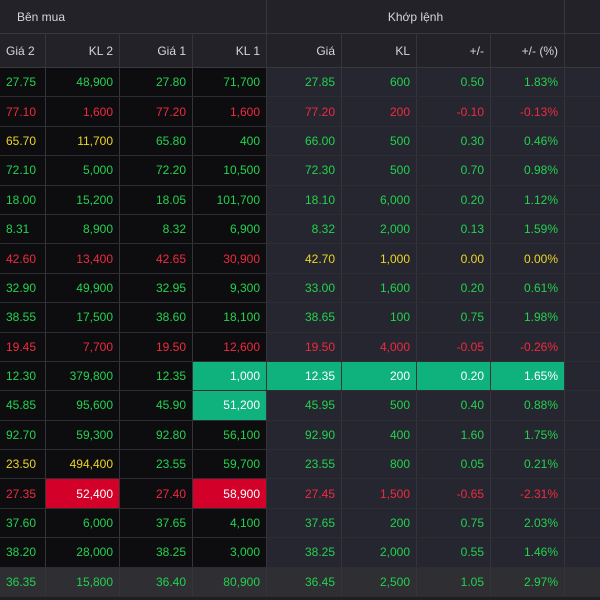  I want to click on cell-kl-1: 1,000, so click(230, 376).